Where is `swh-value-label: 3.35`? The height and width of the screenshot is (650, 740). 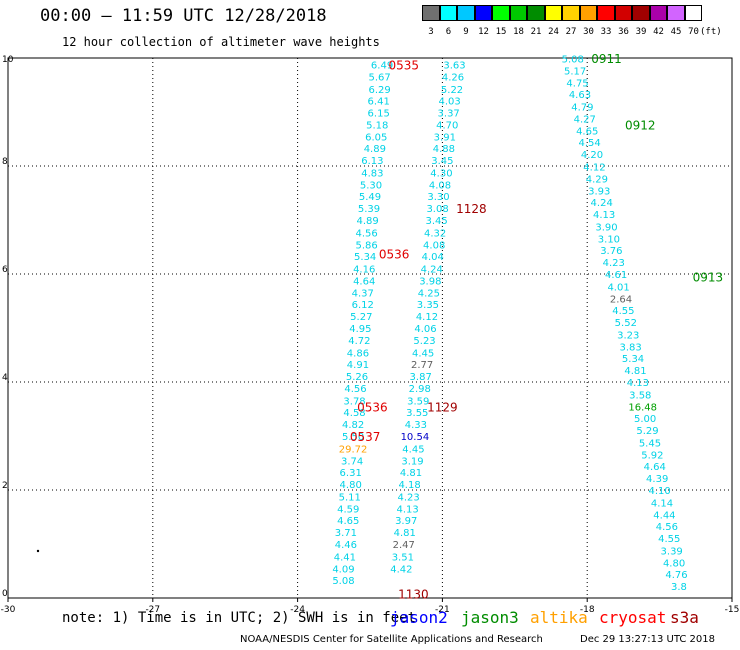 swh-value-label: 3.35 is located at coordinates (428, 305).